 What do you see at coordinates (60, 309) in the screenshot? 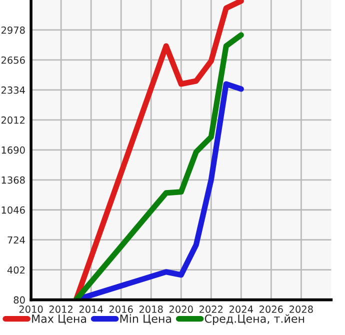
I see `x-tick-label: 2012` at bounding box center [60, 309].